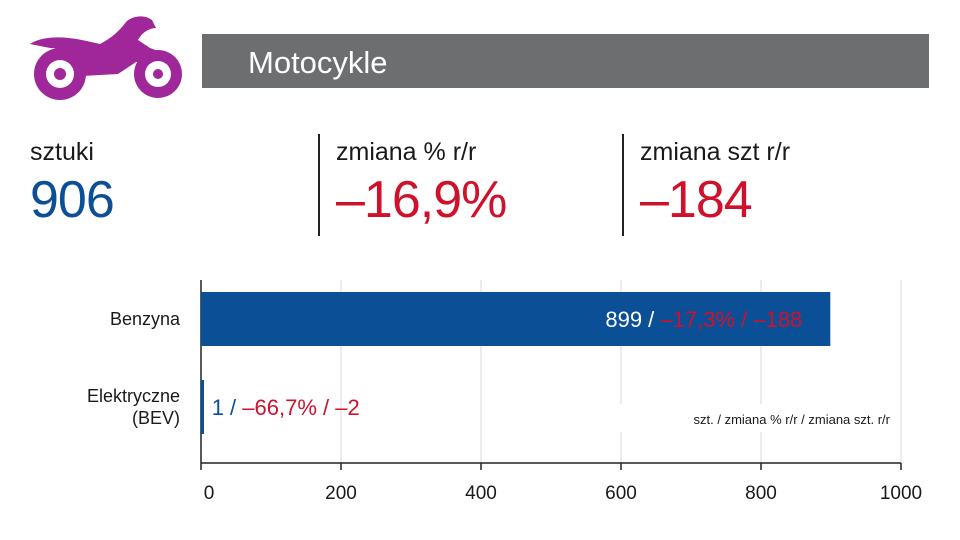 Image resolution: width=960 pixels, height=540 pixels. What do you see at coordinates (761, 493) in the screenshot?
I see `x-tick-label: 800` at bounding box center [761, 493].